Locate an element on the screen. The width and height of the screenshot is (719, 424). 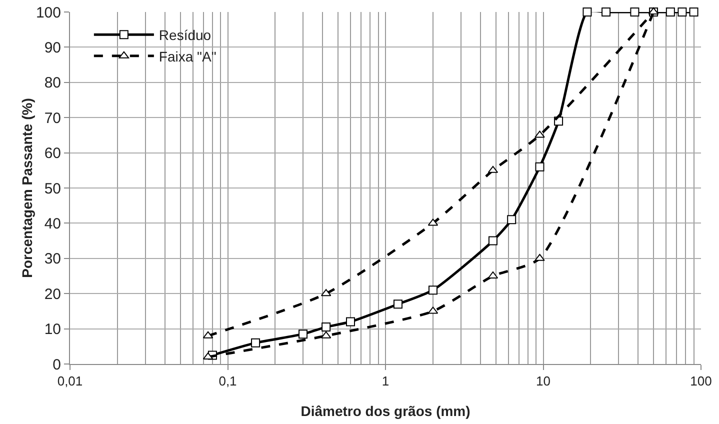
x-tick-label: 100 is located at coordinates (701, 381).